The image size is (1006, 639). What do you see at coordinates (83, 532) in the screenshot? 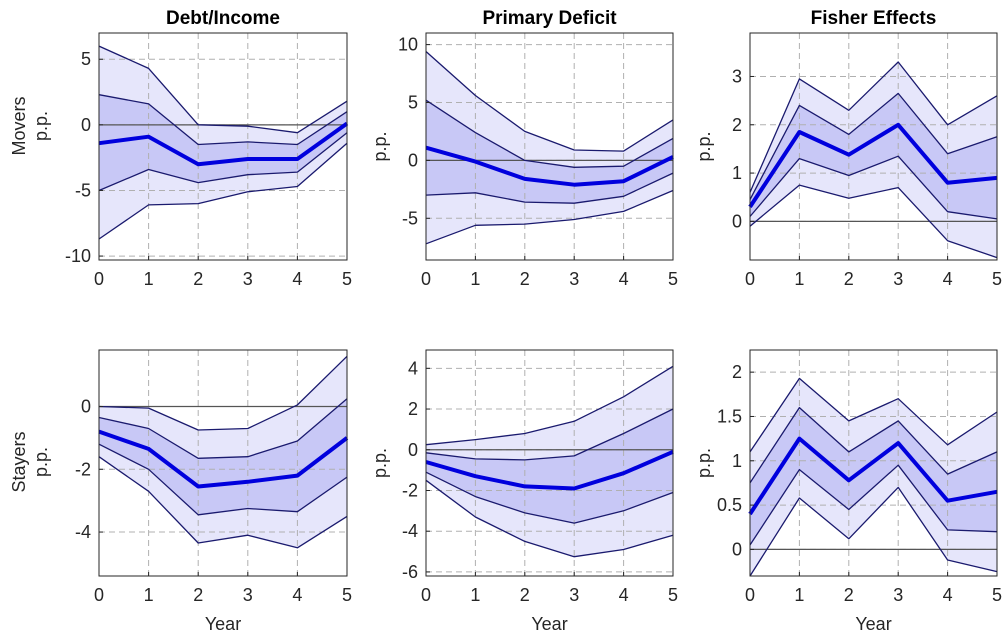
I see `y-tick-label: -4` at bounding box center [83, 532].